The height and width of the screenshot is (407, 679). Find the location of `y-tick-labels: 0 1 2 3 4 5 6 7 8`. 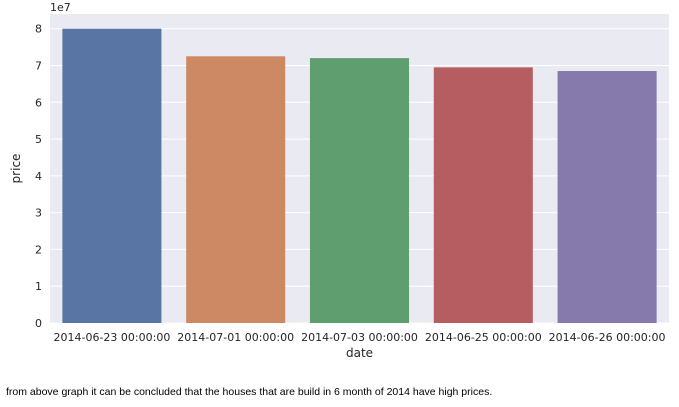

y-tick-labels: 0 1 2 3 4 5 6 7 8 is located at coordinates (38, 176).